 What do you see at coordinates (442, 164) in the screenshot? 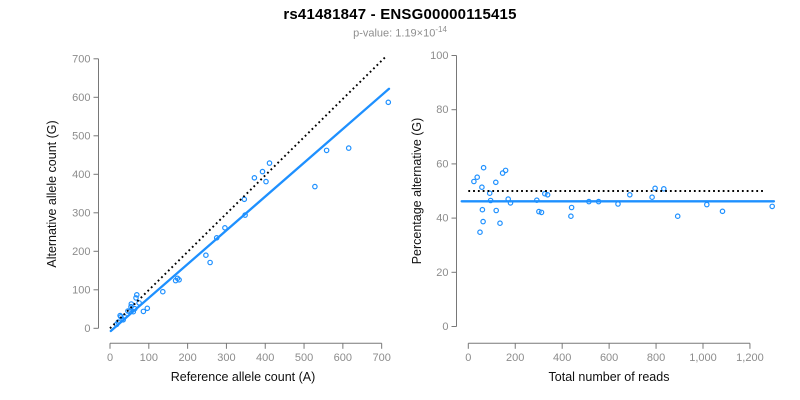
I see `y-tick-label: 60` at bounding box center [442, 164].